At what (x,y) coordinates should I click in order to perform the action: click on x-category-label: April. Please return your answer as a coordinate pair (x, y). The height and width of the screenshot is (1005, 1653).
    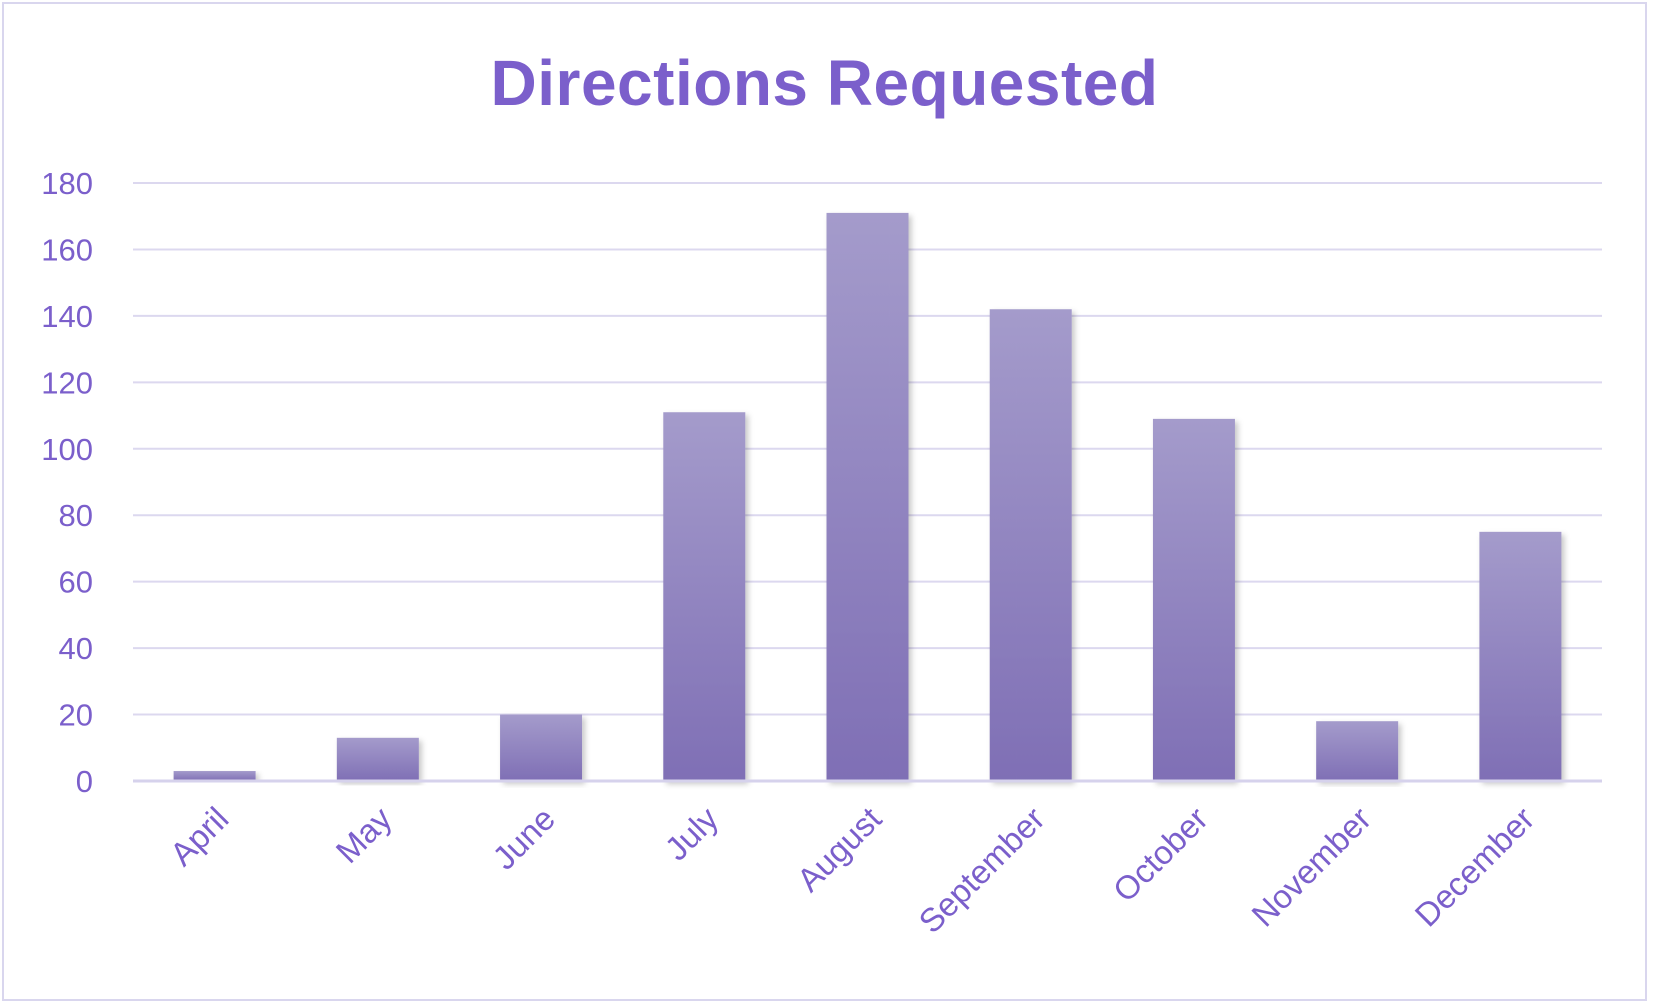
    Looking at the image, I should click on (199, 836).